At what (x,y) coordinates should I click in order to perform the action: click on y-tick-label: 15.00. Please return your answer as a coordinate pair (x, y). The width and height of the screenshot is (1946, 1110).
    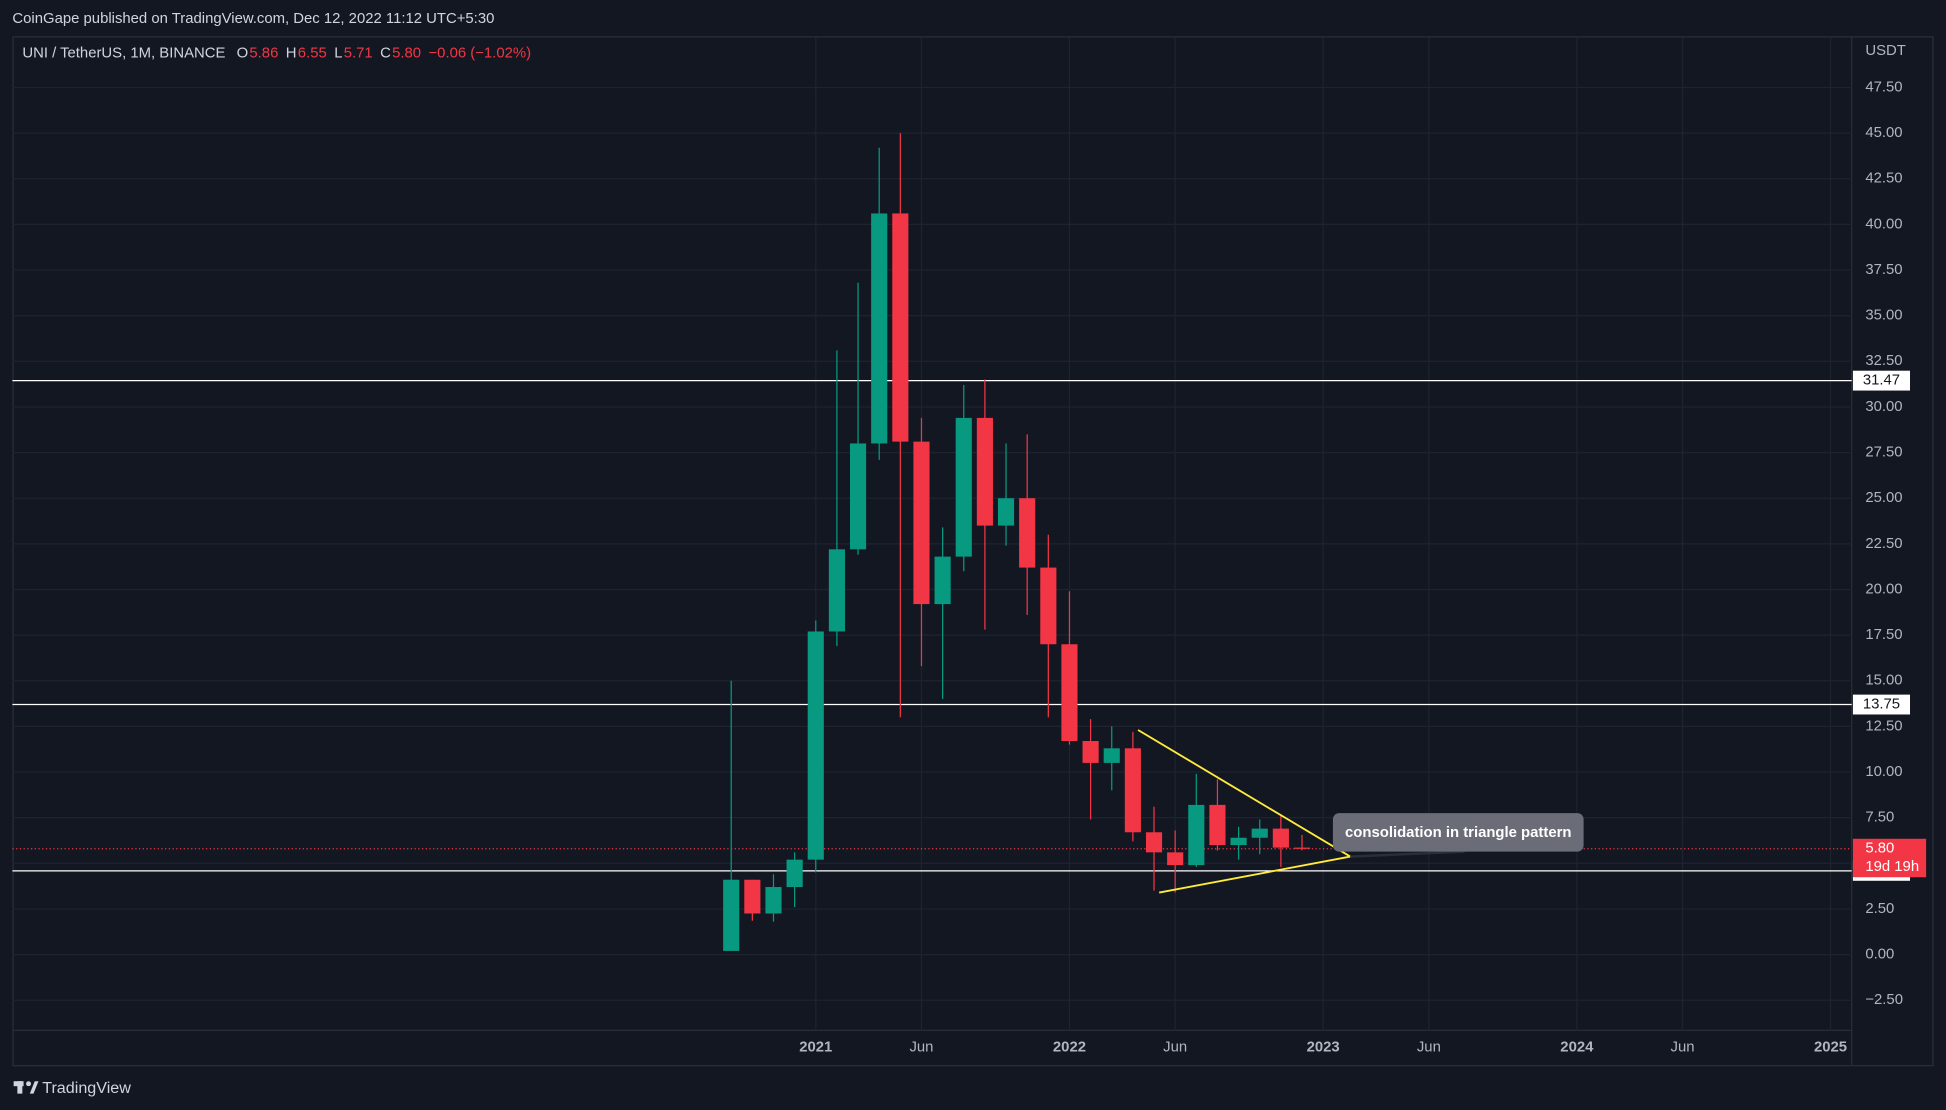
    Looking at the image, I should click on (1883, 681).